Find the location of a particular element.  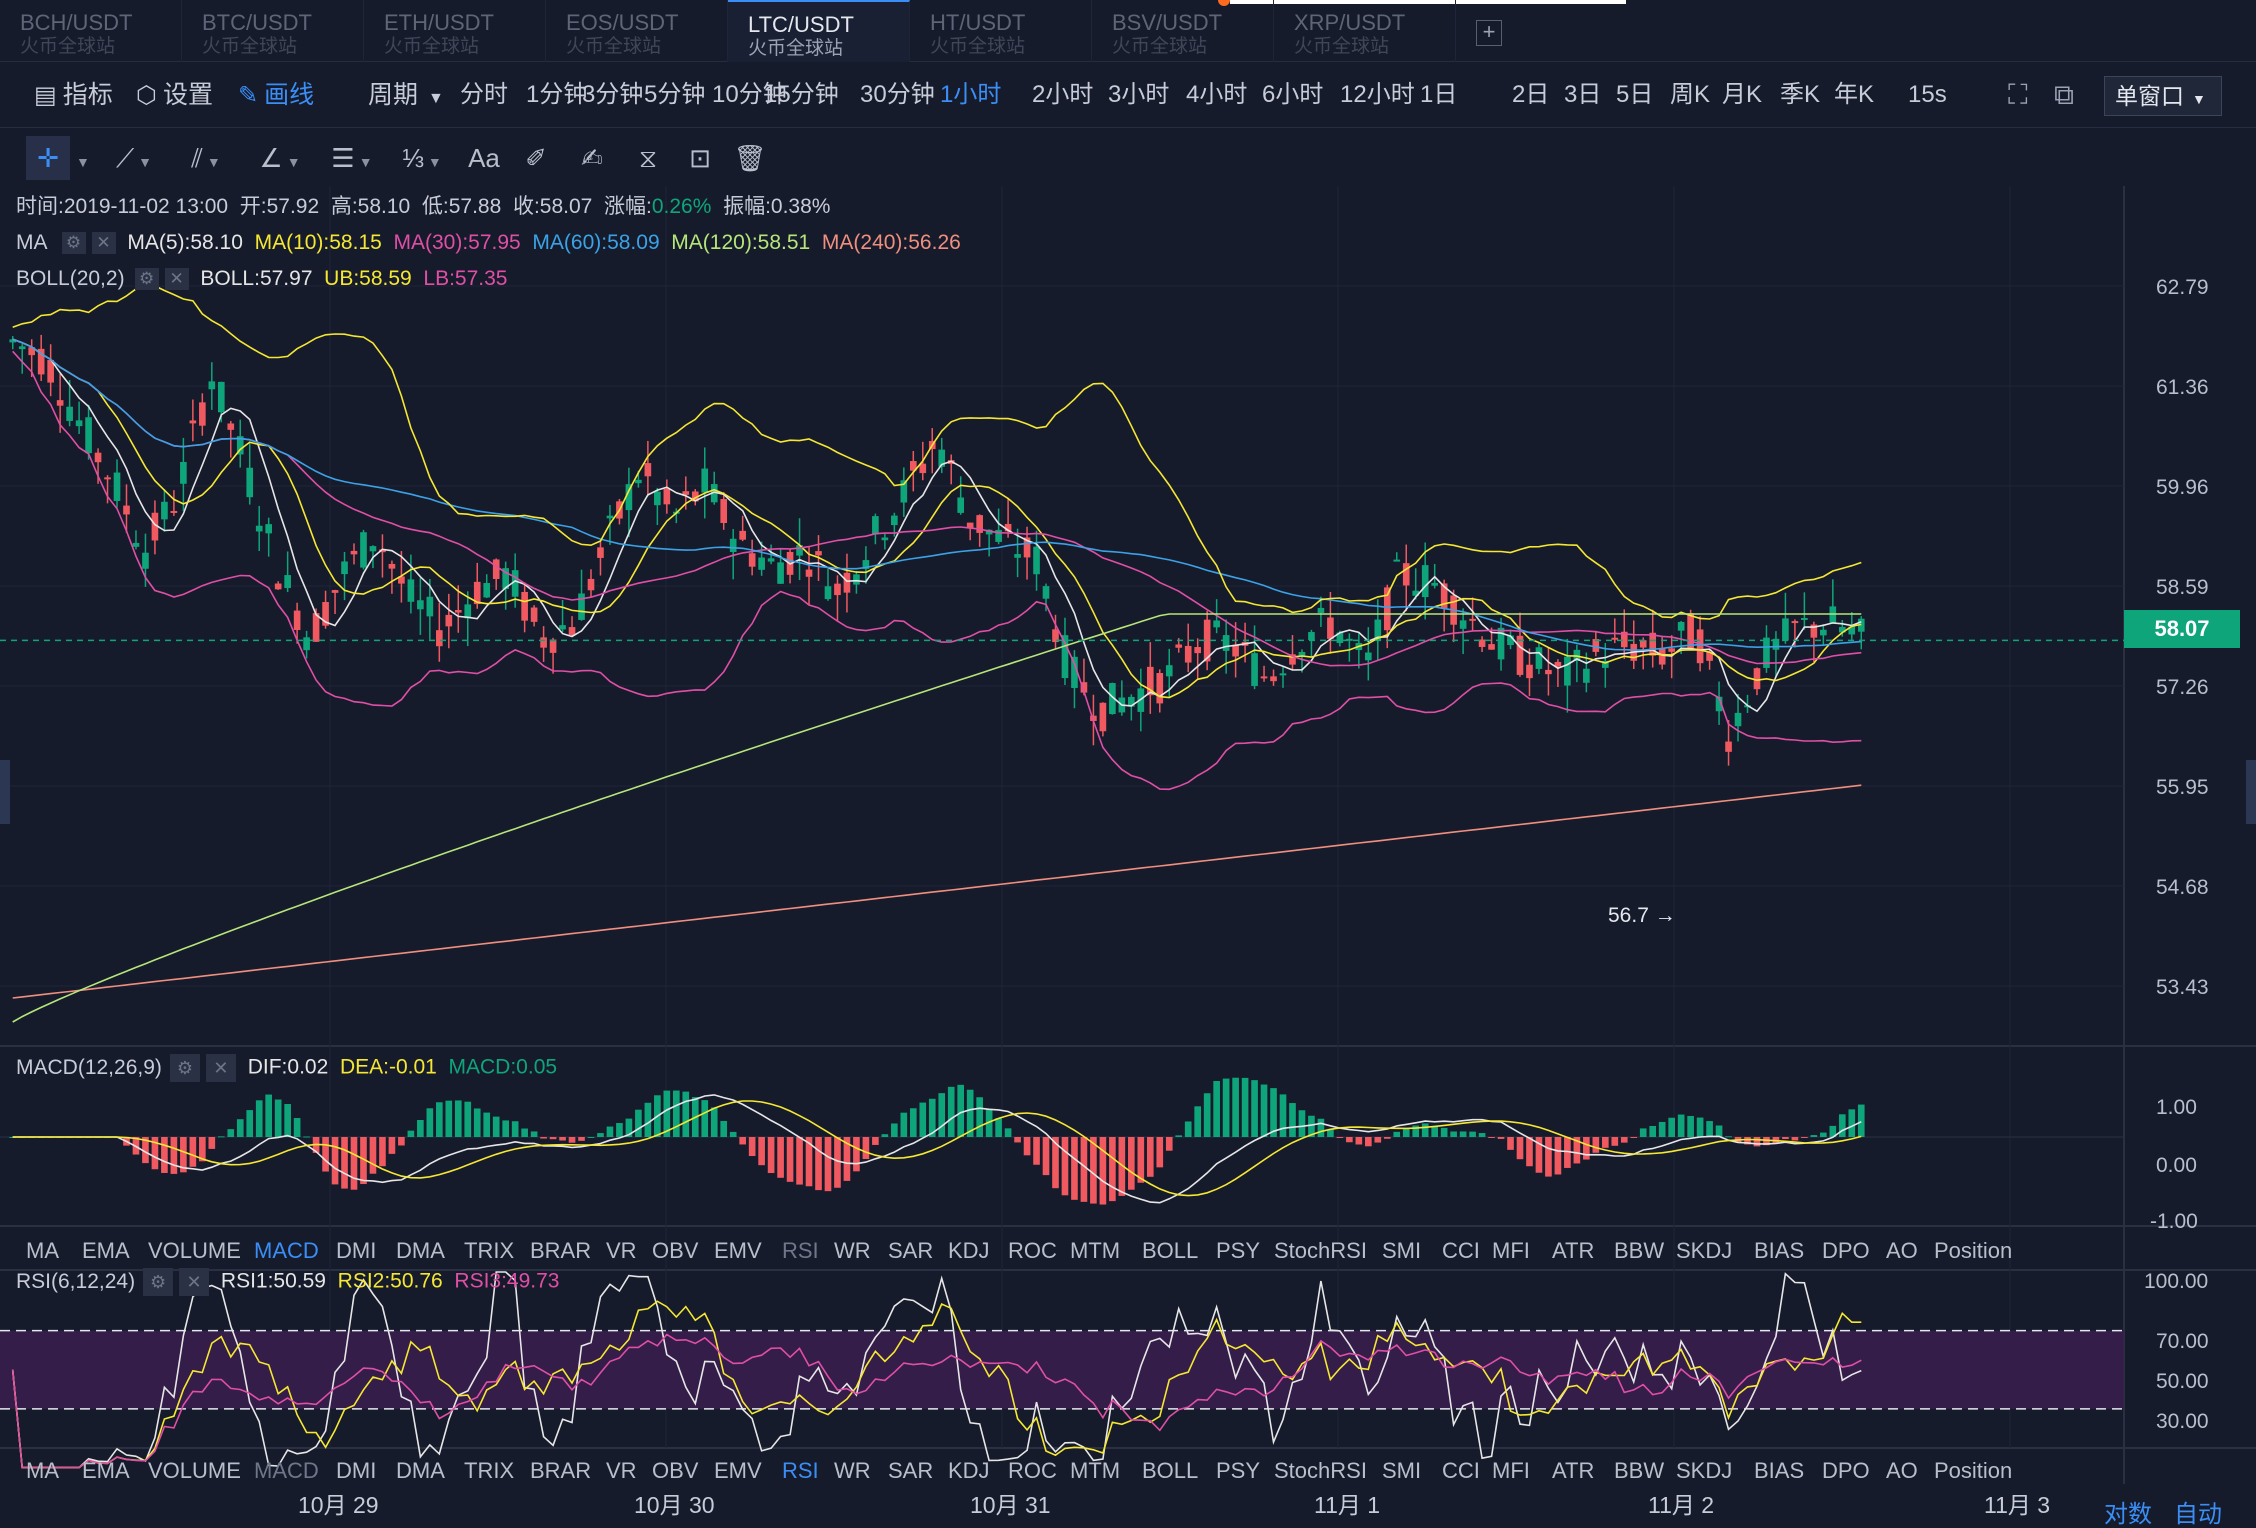

settings-button: ⬡ 设置 is located at coordinates (174, 95).